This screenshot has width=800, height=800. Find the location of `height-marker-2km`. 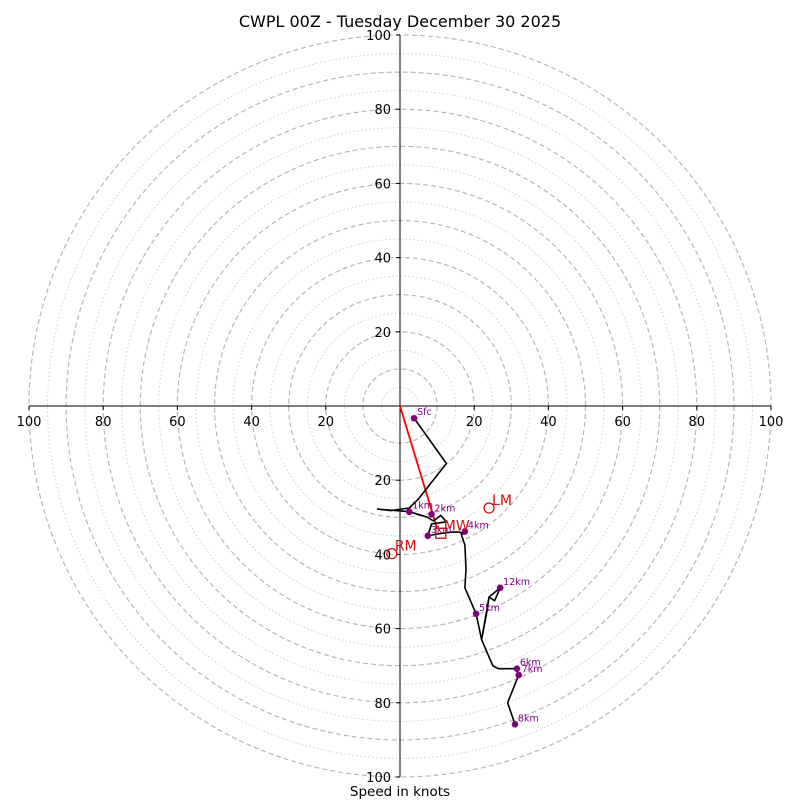

height-marker-2km is located at coordinates (431, 514).